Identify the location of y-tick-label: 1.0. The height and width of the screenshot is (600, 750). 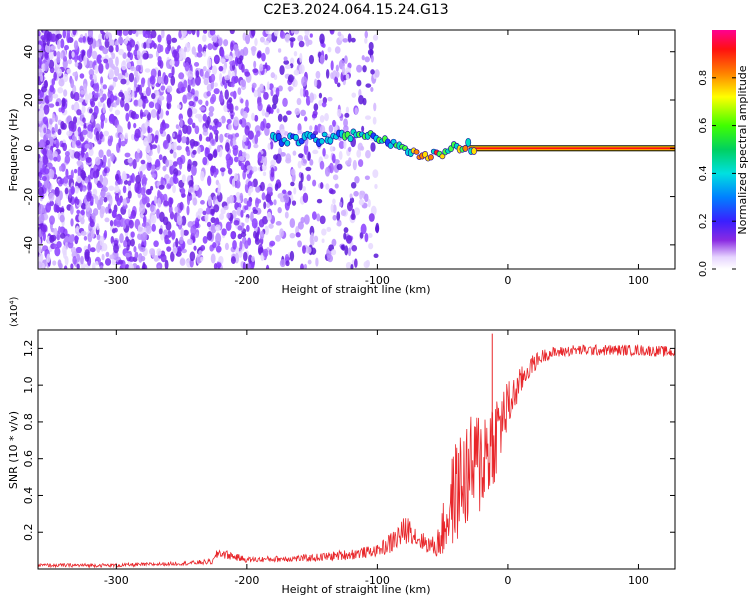
(28, 385).